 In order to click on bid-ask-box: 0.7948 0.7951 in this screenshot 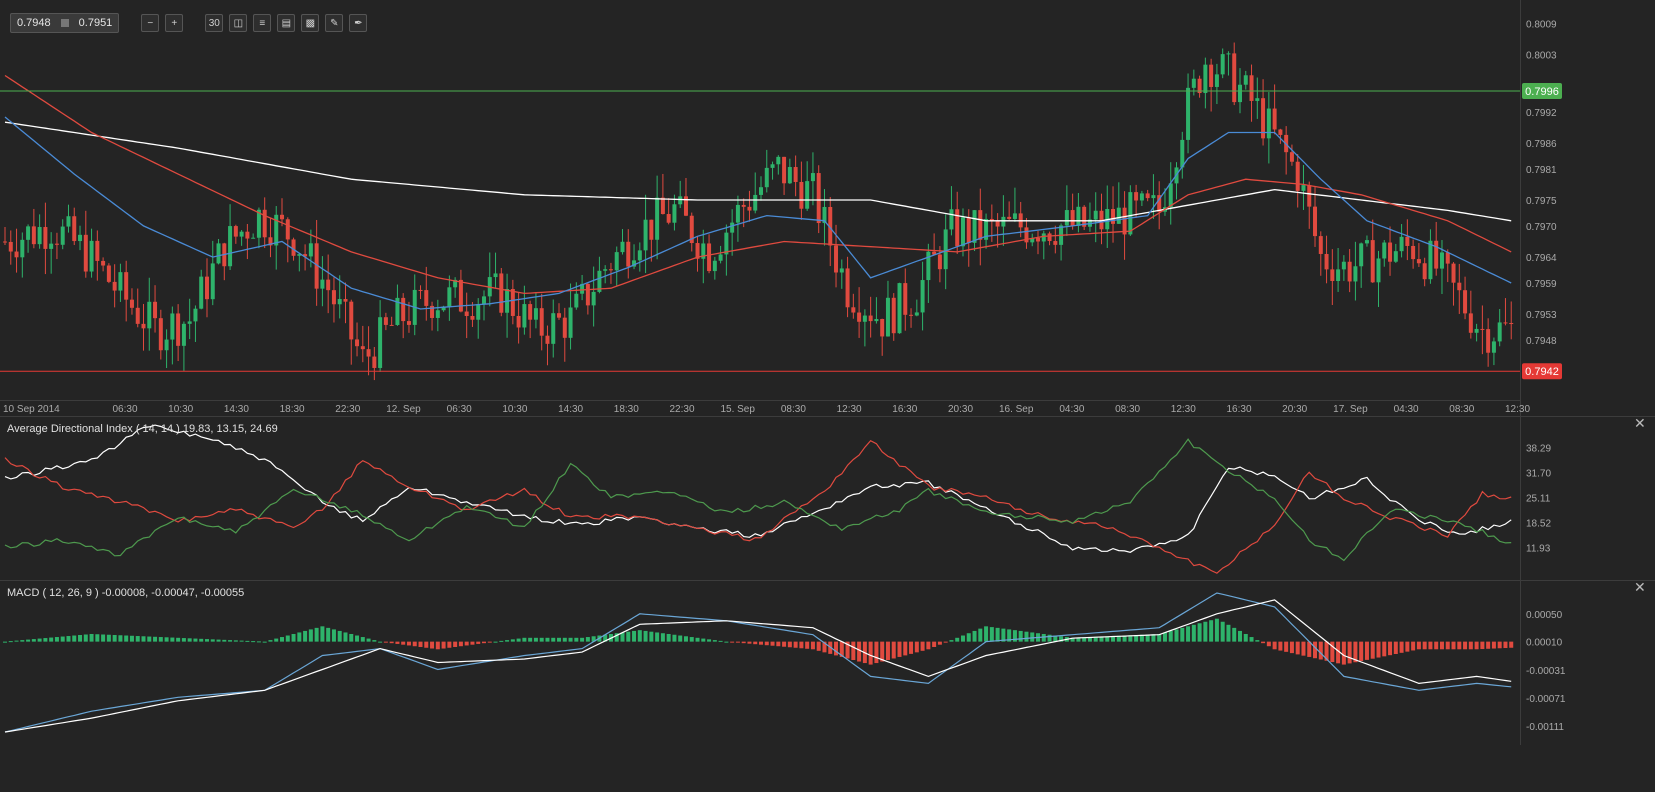, I will do `click(65, 23)`.